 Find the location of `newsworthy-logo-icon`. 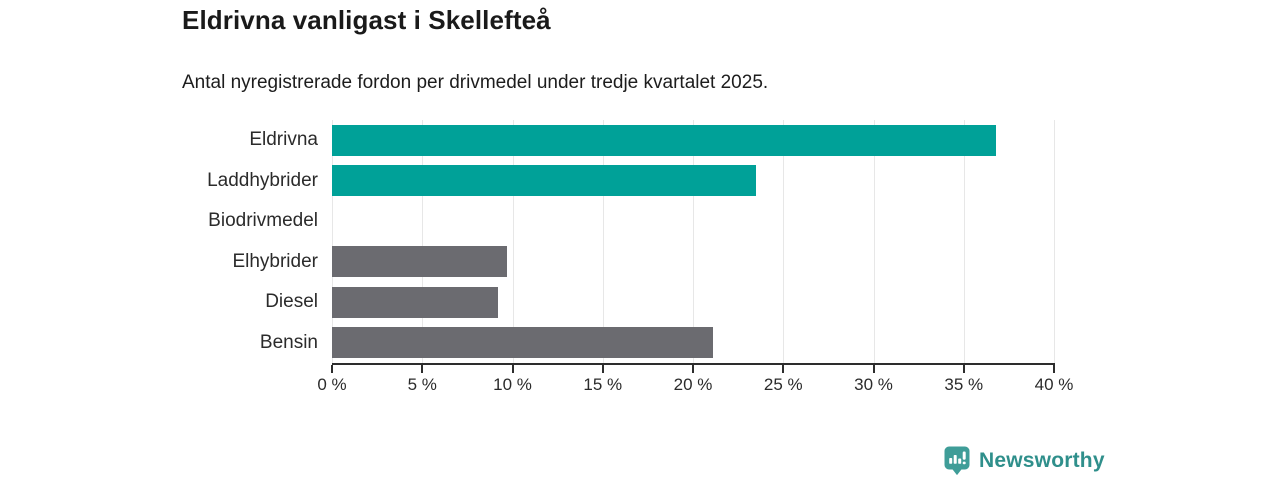

newsworthy-logo-icon is located at coordinates (957, 461).